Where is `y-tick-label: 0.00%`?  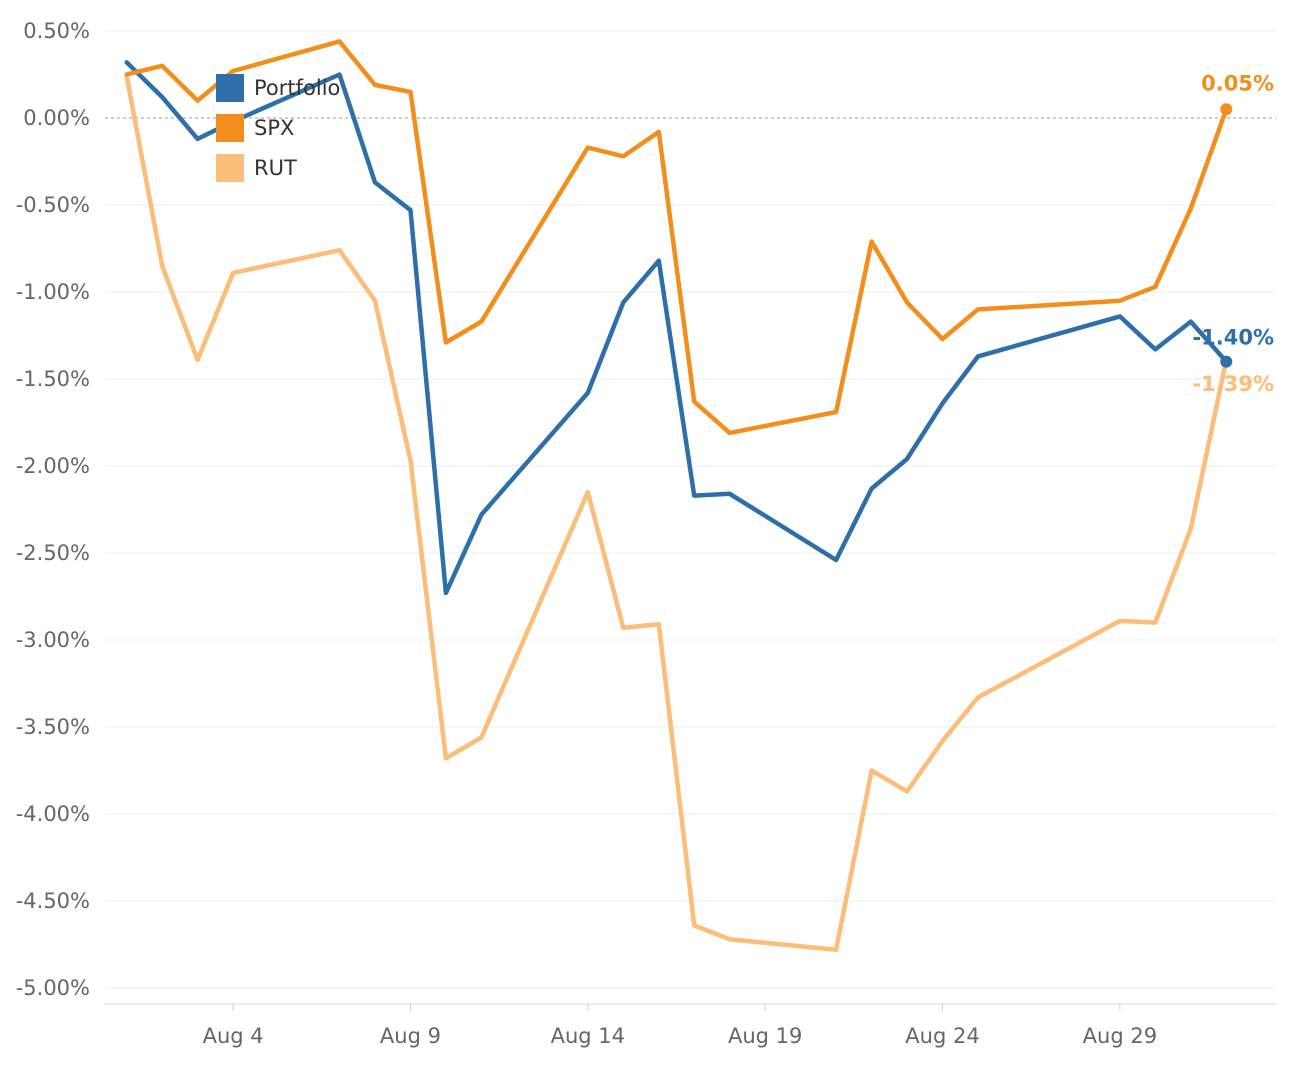 y-tick-label: 0.00% is located at coordinates (56, 118).